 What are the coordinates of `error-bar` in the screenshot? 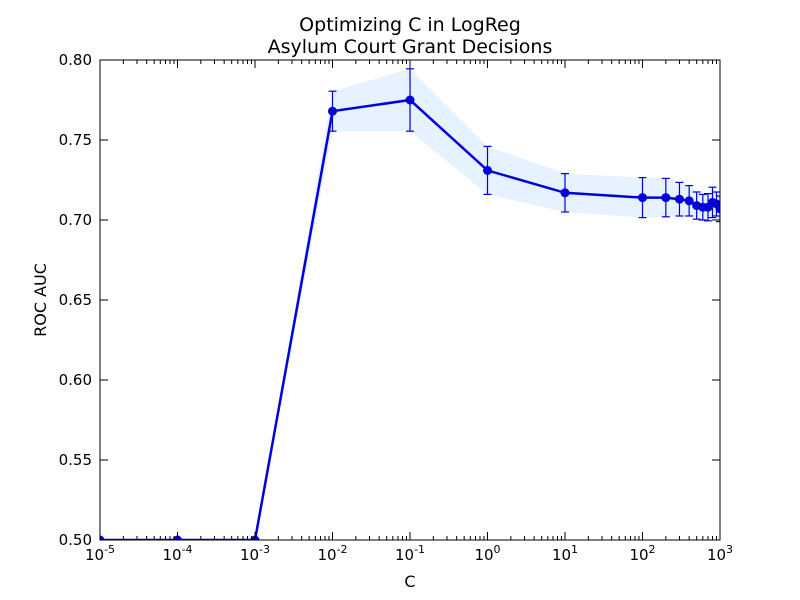 It's located at (718, 209).